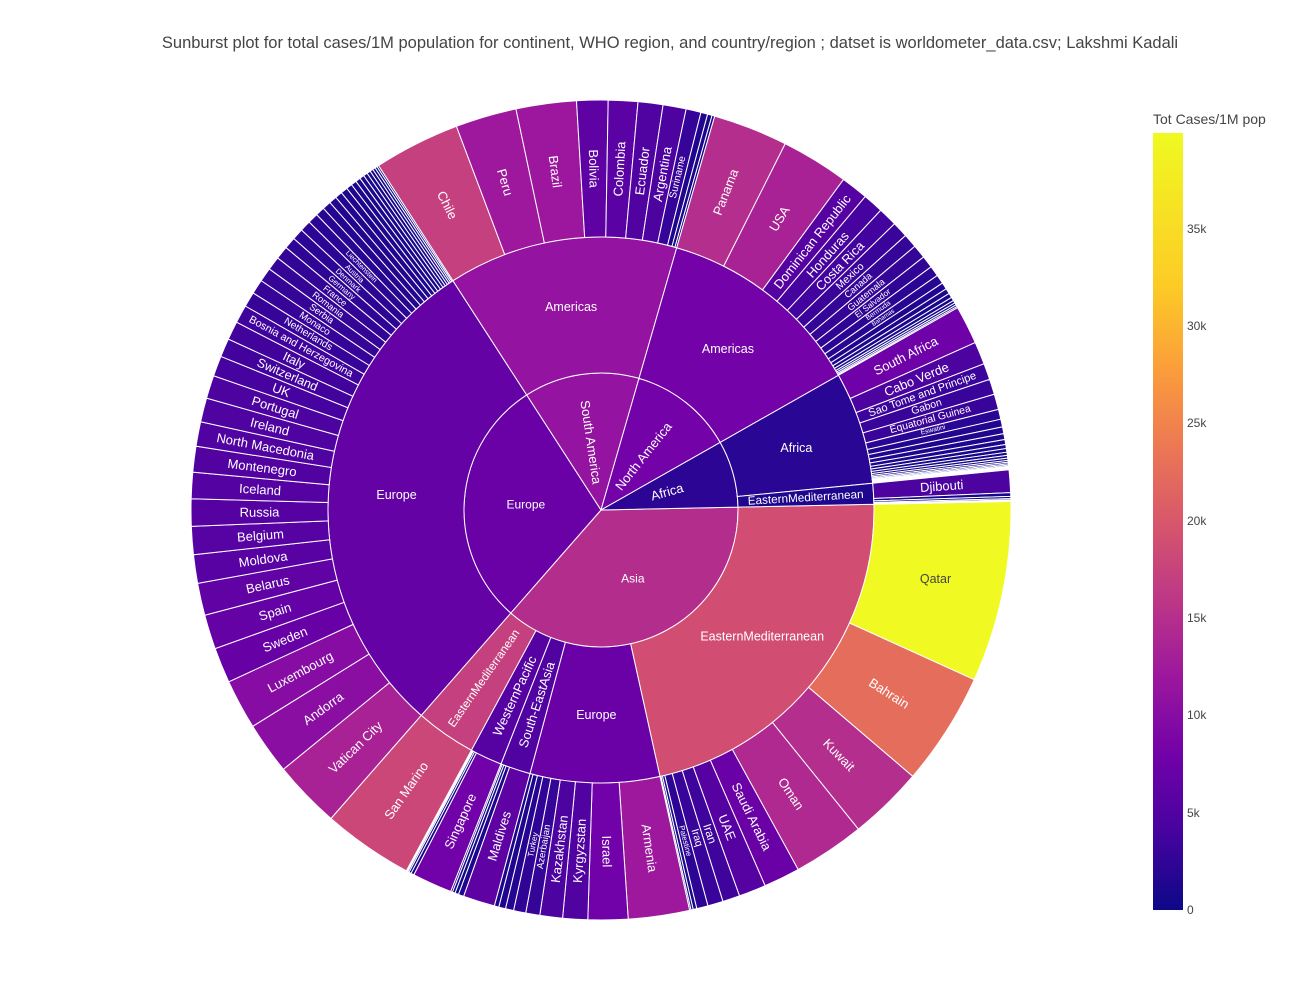 The height and width of the screenshot is (1000, 1300). Describe the element at coordinates (260, 512) in the screenshot. I see `segment-label-russia: Russia` at that location.